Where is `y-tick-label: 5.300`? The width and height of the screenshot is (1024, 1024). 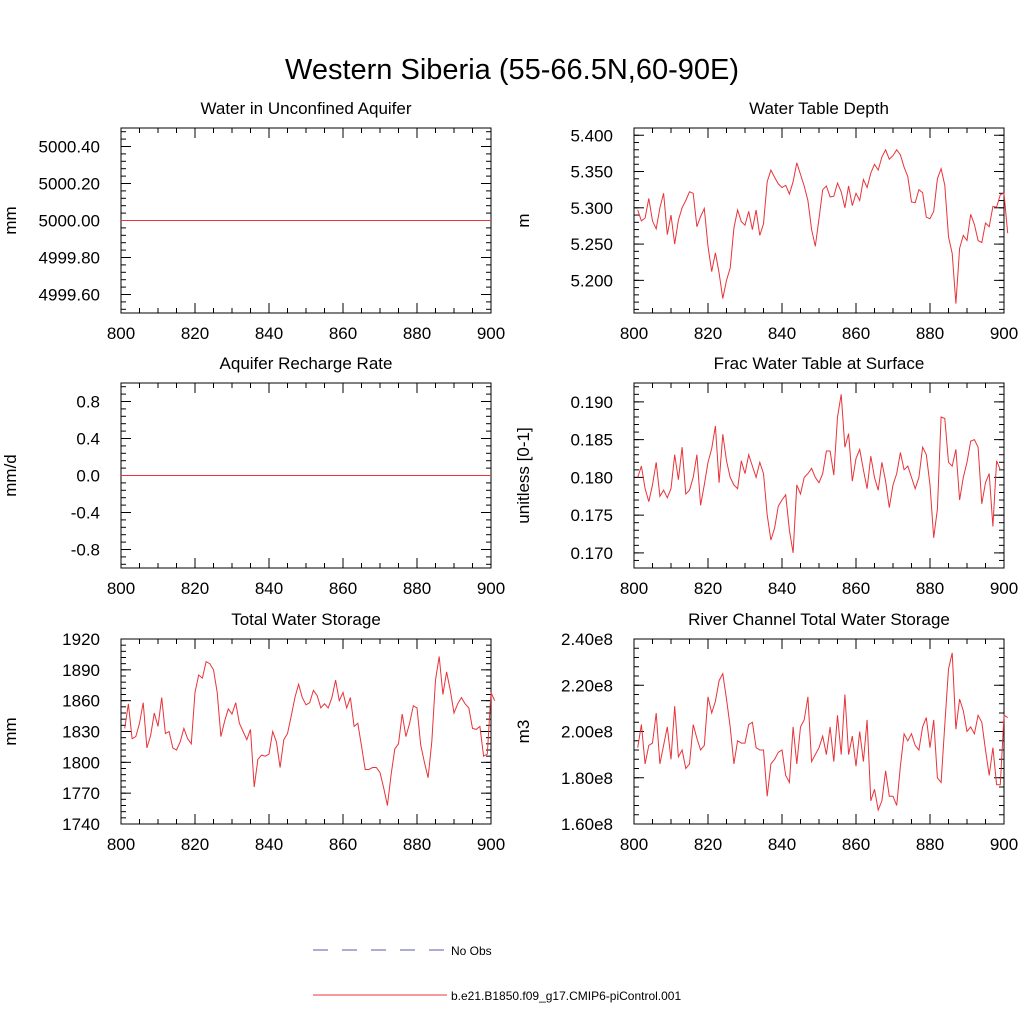 y-tick-label: 5.300 is located at coordinates (591, 208).